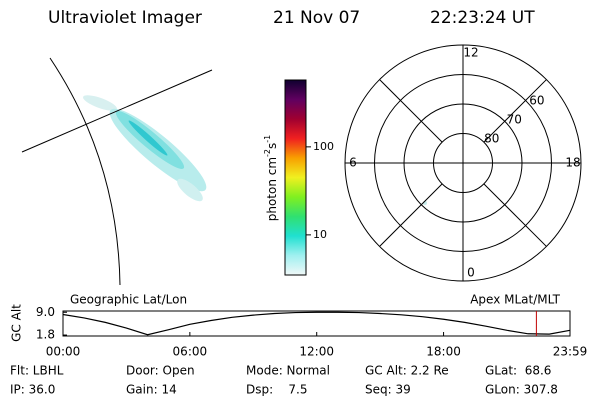 This screenshot has width=600, height=400. Describe the element at coordinates (320, 234) in the screenshot. I see `colorbar-tick-label: 10` at that location.